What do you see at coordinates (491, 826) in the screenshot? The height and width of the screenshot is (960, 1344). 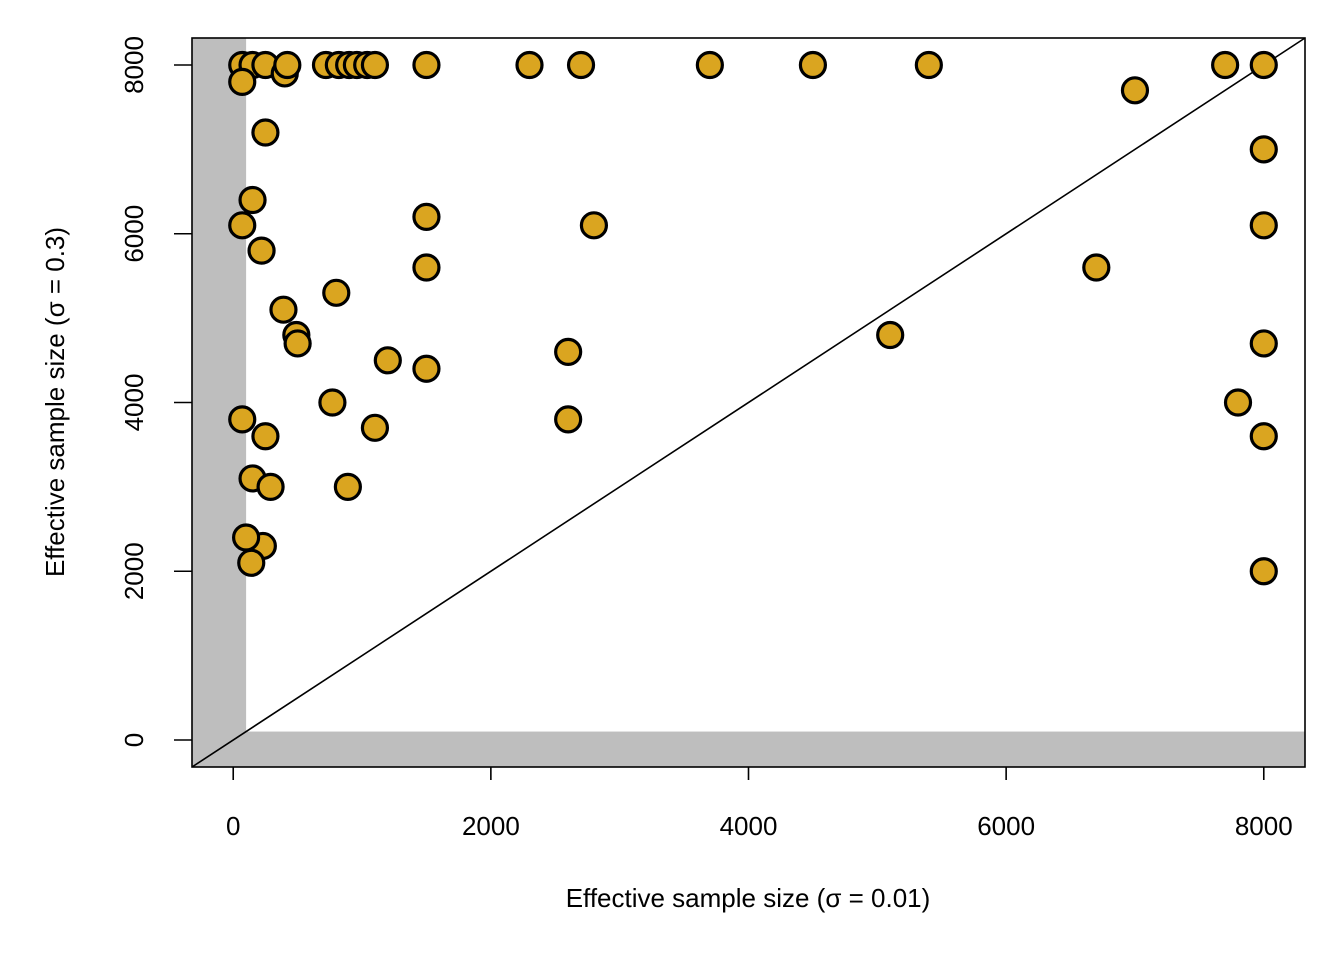 I see `x-tick-label-1: 2000` at bounding box center [491, 826].